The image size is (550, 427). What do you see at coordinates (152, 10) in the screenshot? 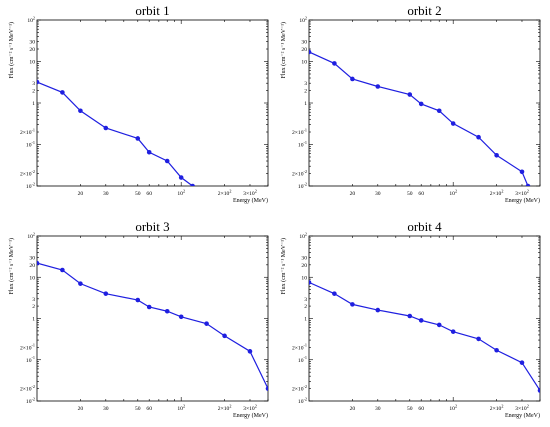
I see `panel-title: orbit 1` at bounding box center [152, 10].